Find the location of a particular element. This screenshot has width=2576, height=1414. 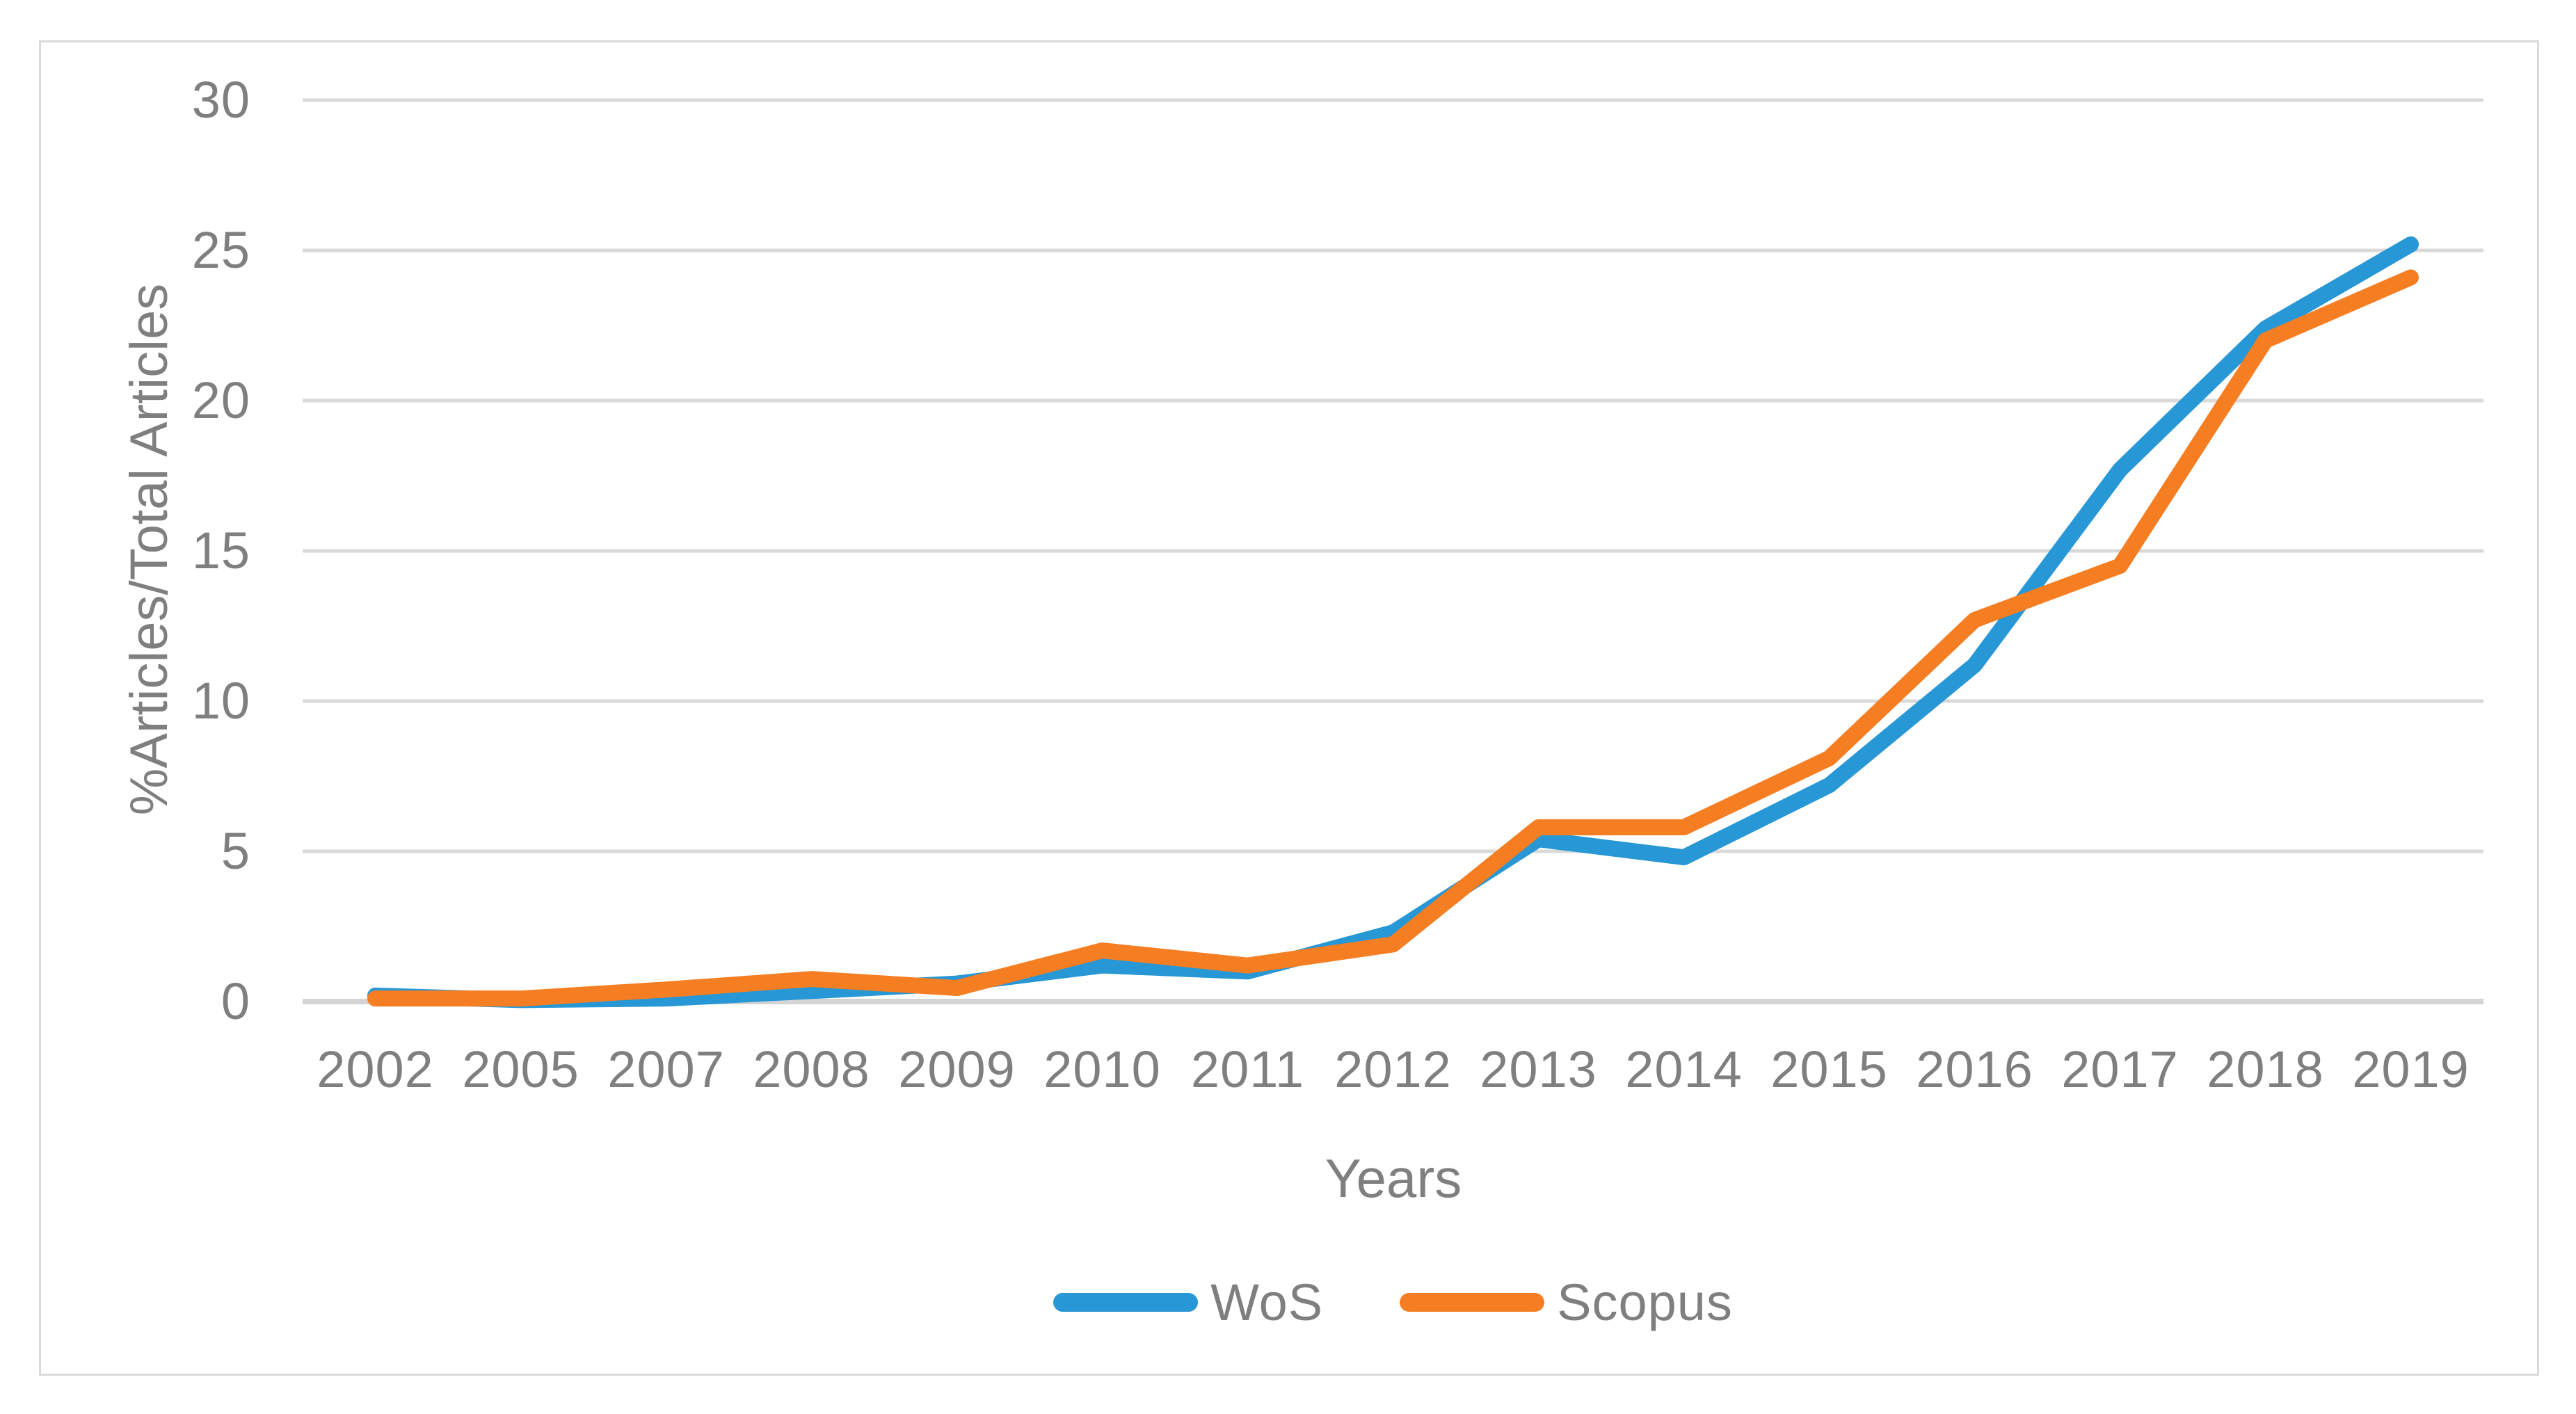

x-tick-label: 2010 is located at coordinates (1102, 1069).